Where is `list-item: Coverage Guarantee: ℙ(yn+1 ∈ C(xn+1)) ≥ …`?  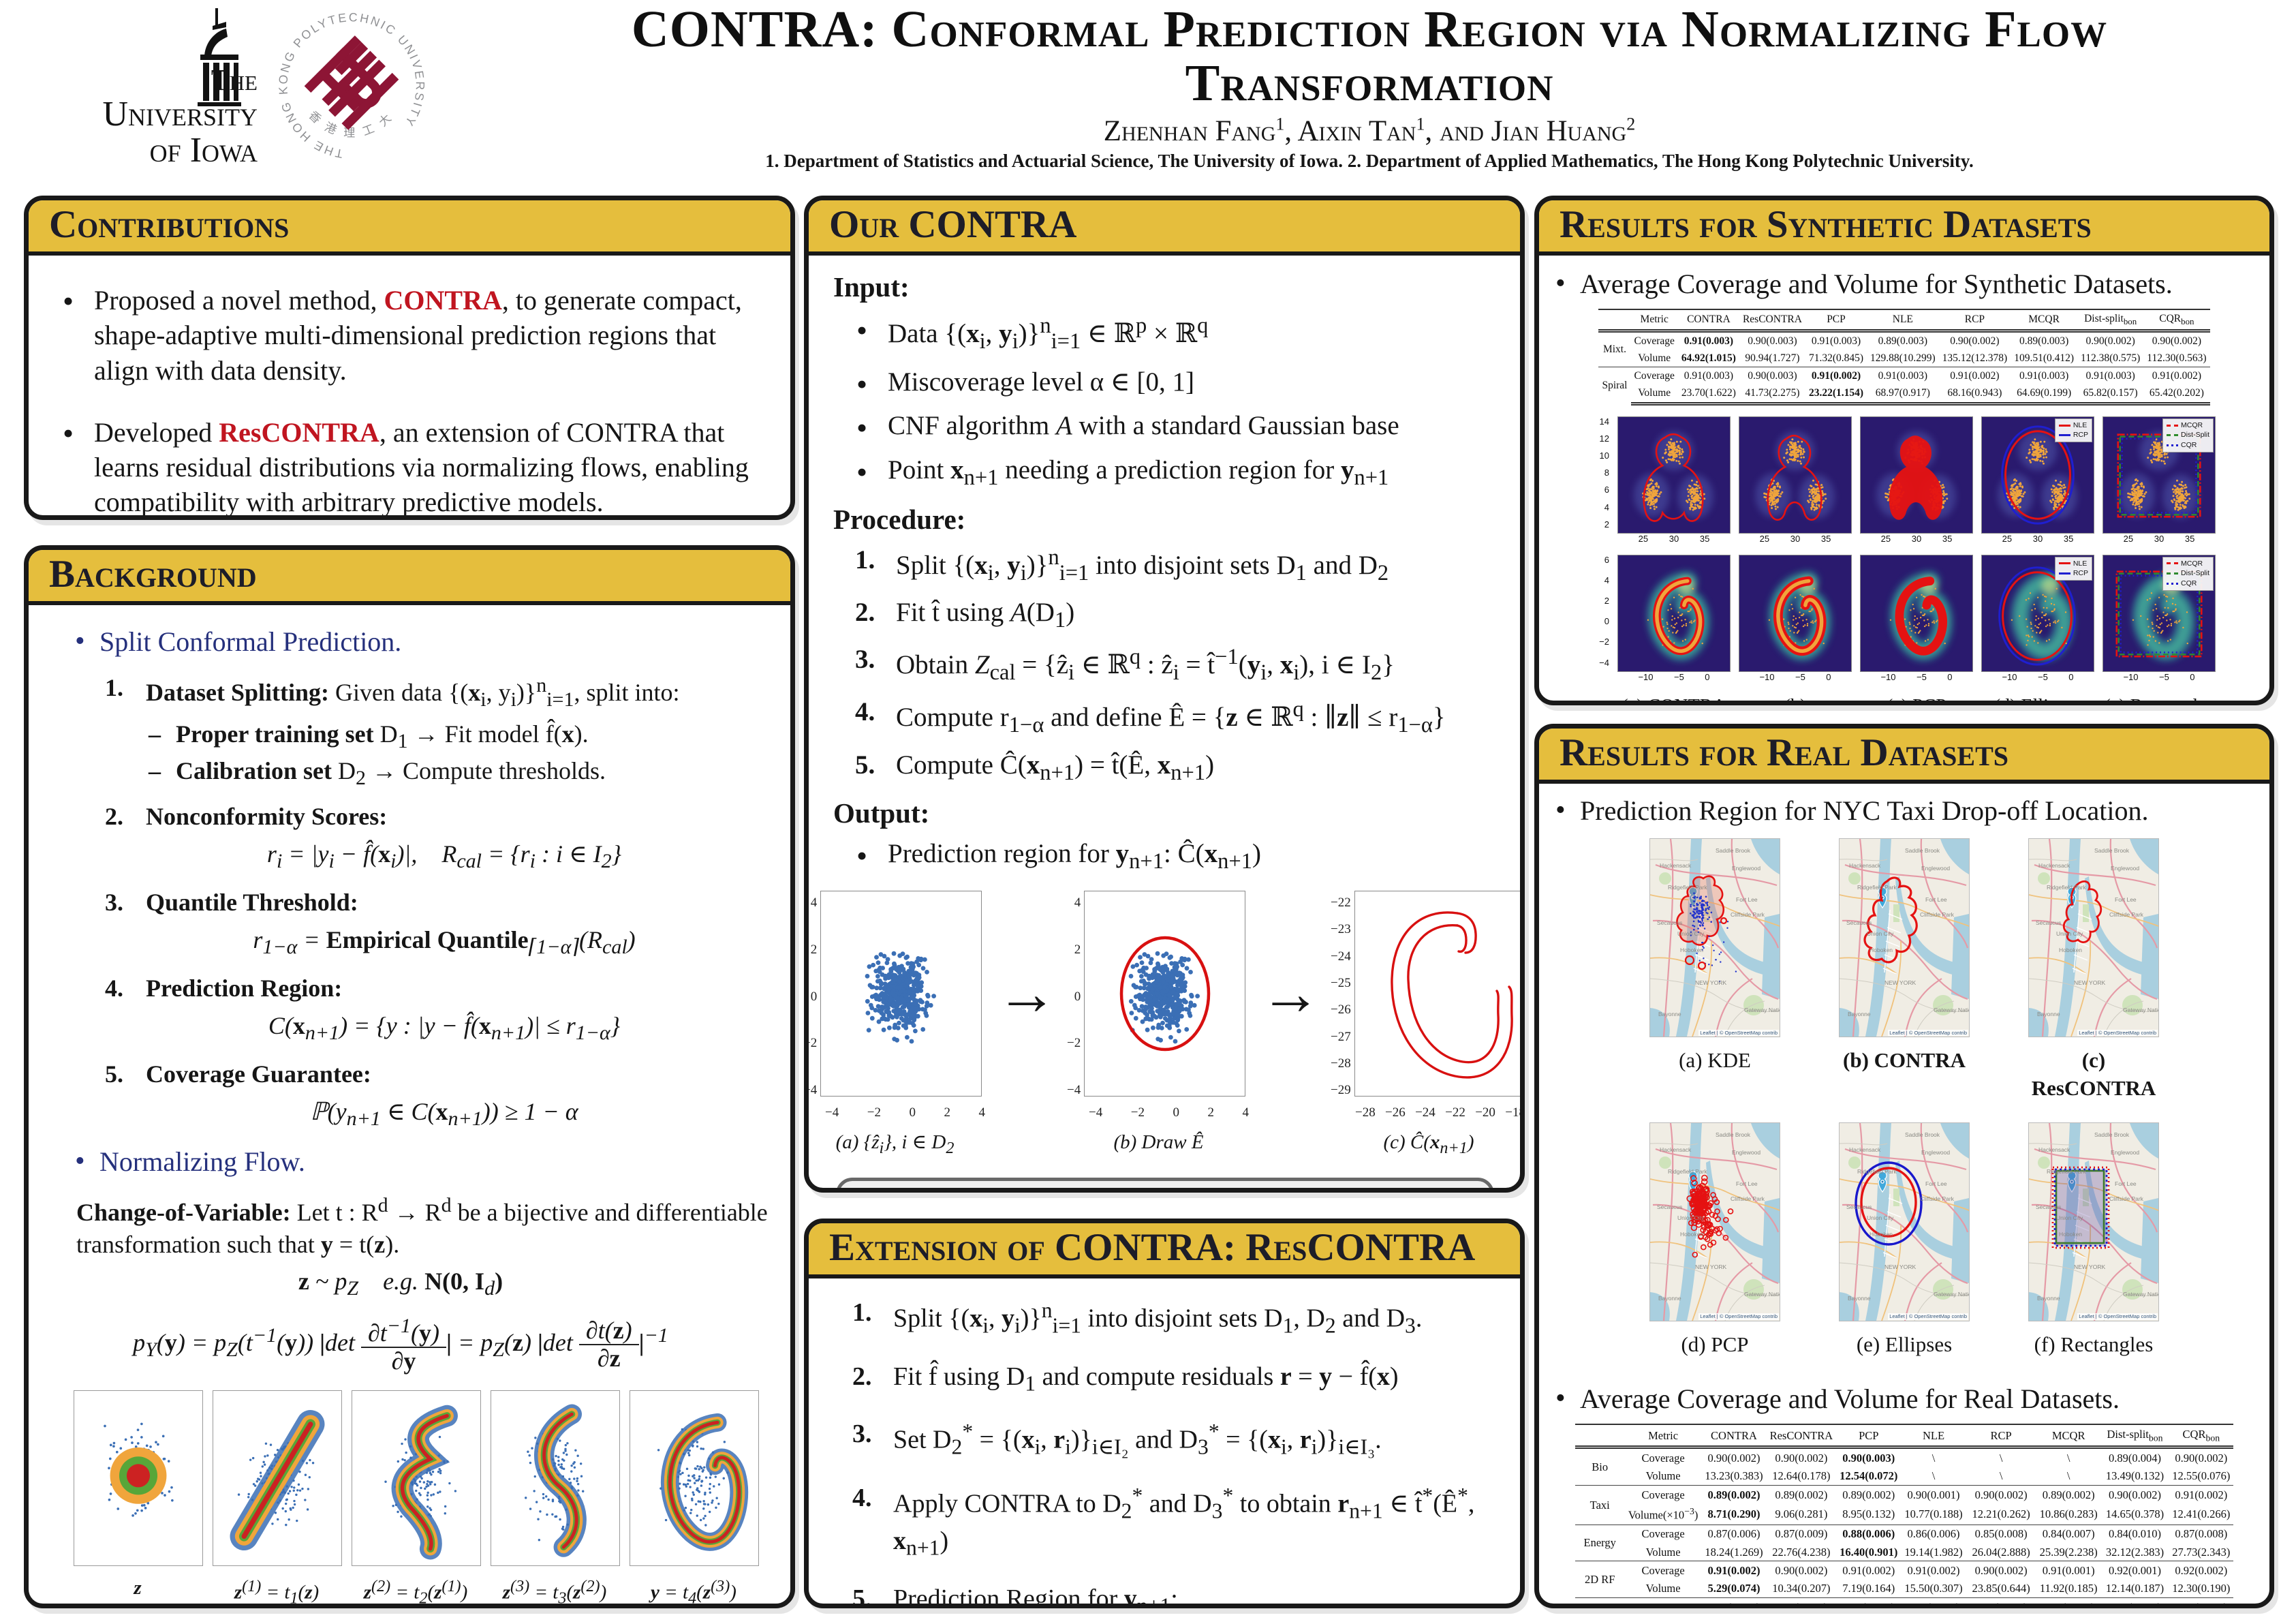
list-item: Coverage Guarantee: ℙ(yn+1 ∈ C(xn+1)) ≥ … is located at coordinates (438, 1095).